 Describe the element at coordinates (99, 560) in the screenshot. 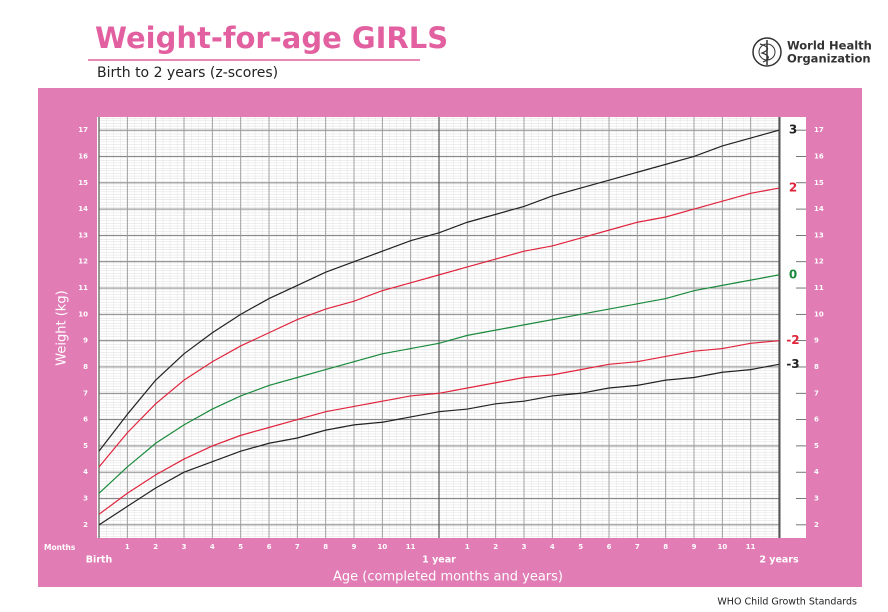

I see `x-tick-label: Birth` at that location.